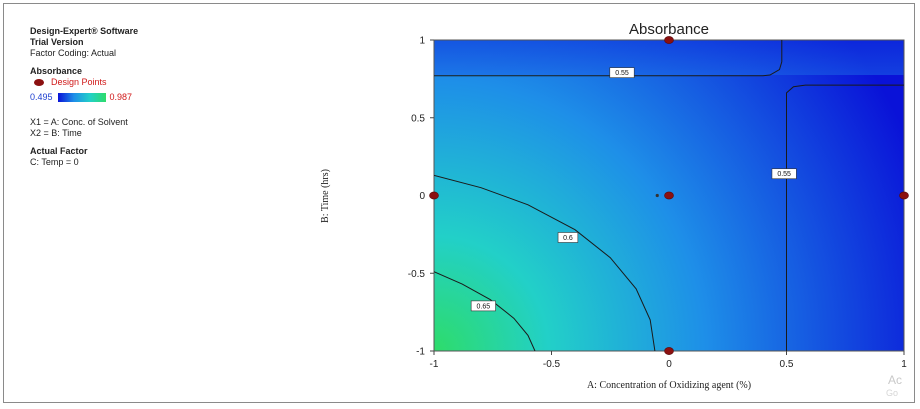 The height and width of the screenshot is (409, 920). Describe the element at coordinates (57, 42) in the screenshot. I see `version-label: Trial Version` at that location.